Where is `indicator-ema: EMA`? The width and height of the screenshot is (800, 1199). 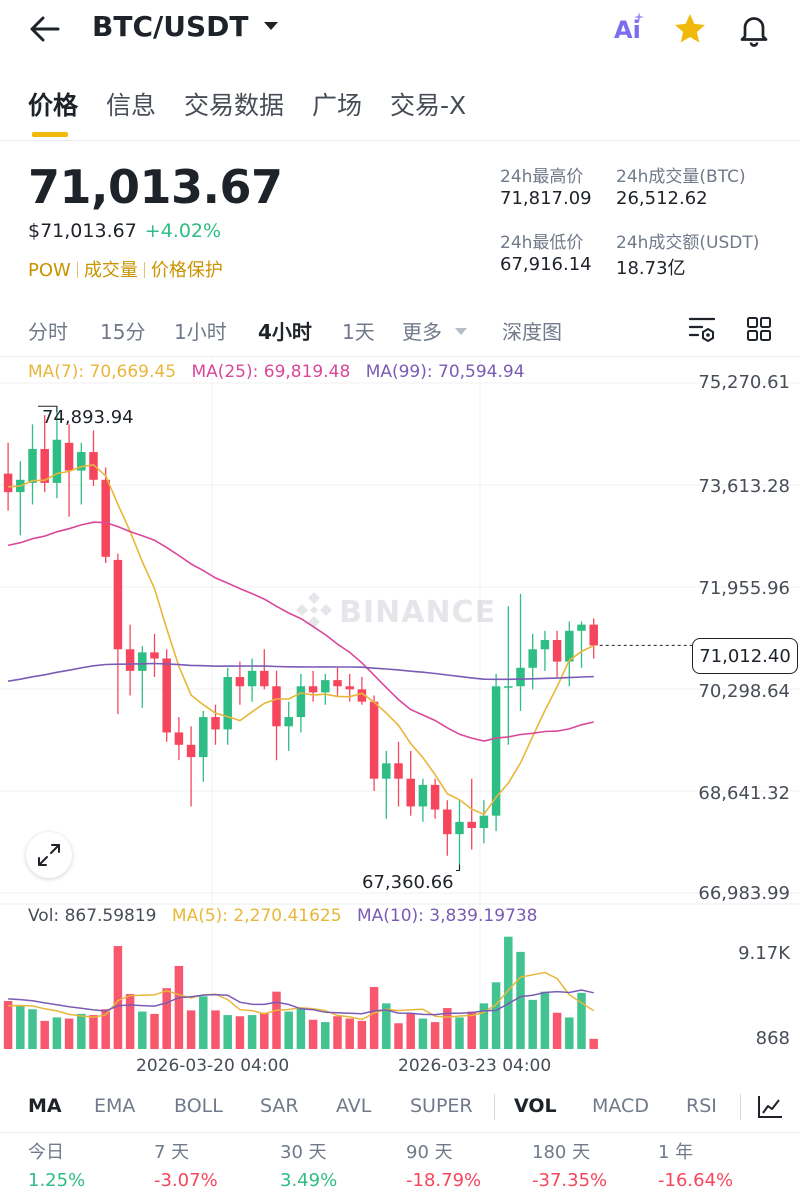
indicator-ema: EMA is located at coordinates (115, 1106).